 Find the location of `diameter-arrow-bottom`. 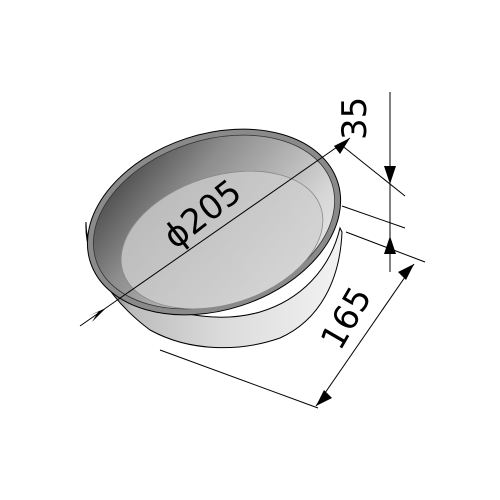

diameter-arrow-bottom is located at coordinates (97, 315).